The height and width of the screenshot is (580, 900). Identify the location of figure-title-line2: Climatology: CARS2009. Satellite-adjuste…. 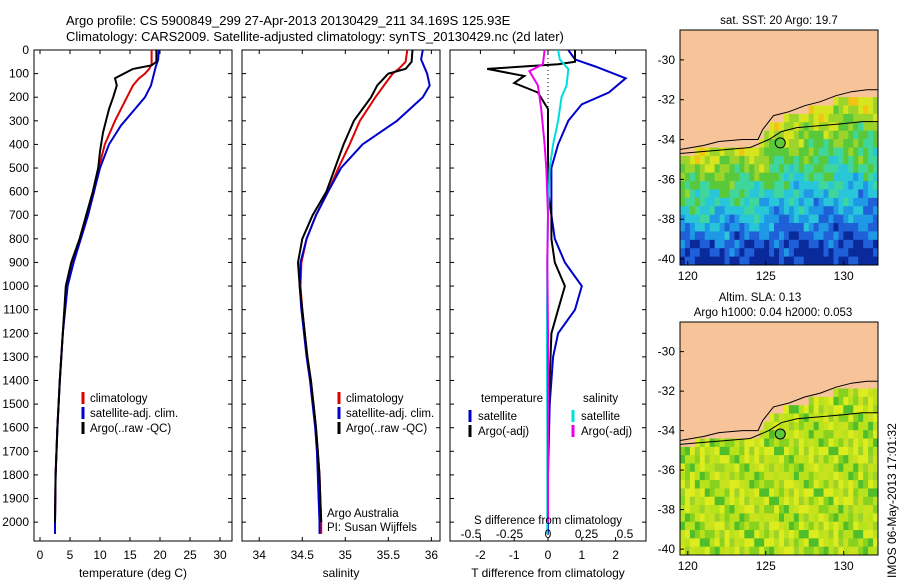
(315, 36).